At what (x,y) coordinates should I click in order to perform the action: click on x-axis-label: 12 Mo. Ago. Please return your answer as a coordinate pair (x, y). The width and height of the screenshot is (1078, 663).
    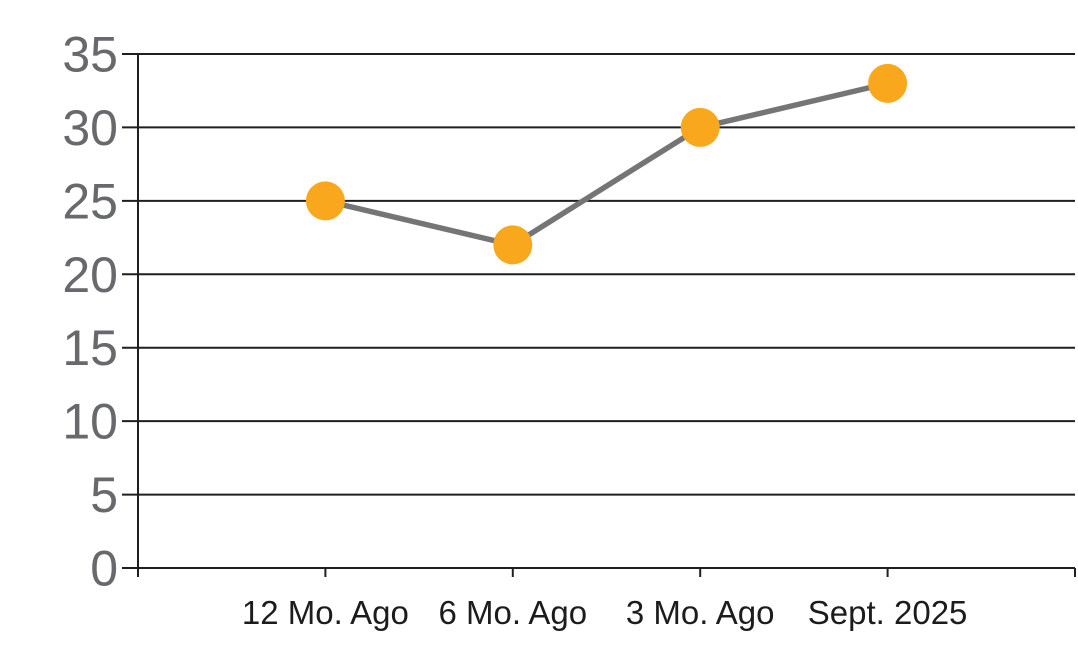
    Looking at the image, I should click on (325, 612).